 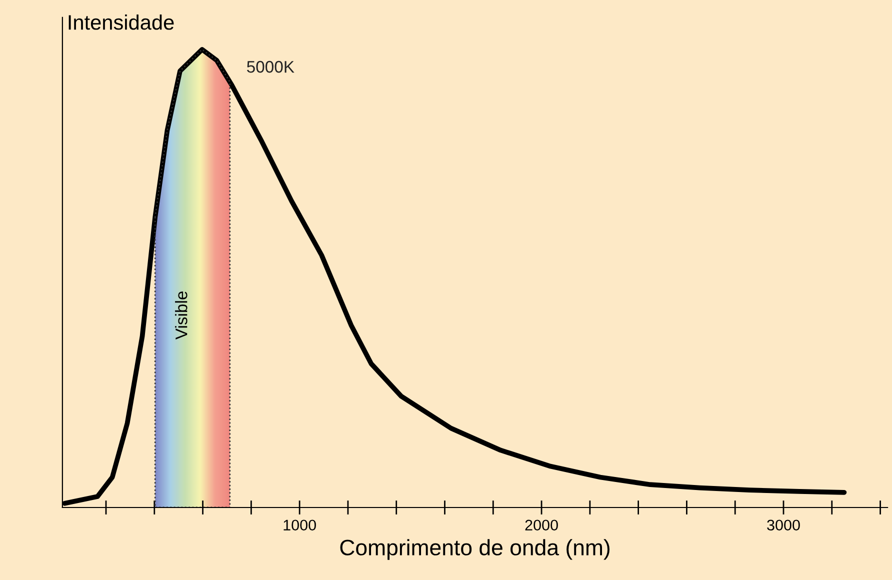 I want to click on band-label: Visible, so click(x=181, y=316).